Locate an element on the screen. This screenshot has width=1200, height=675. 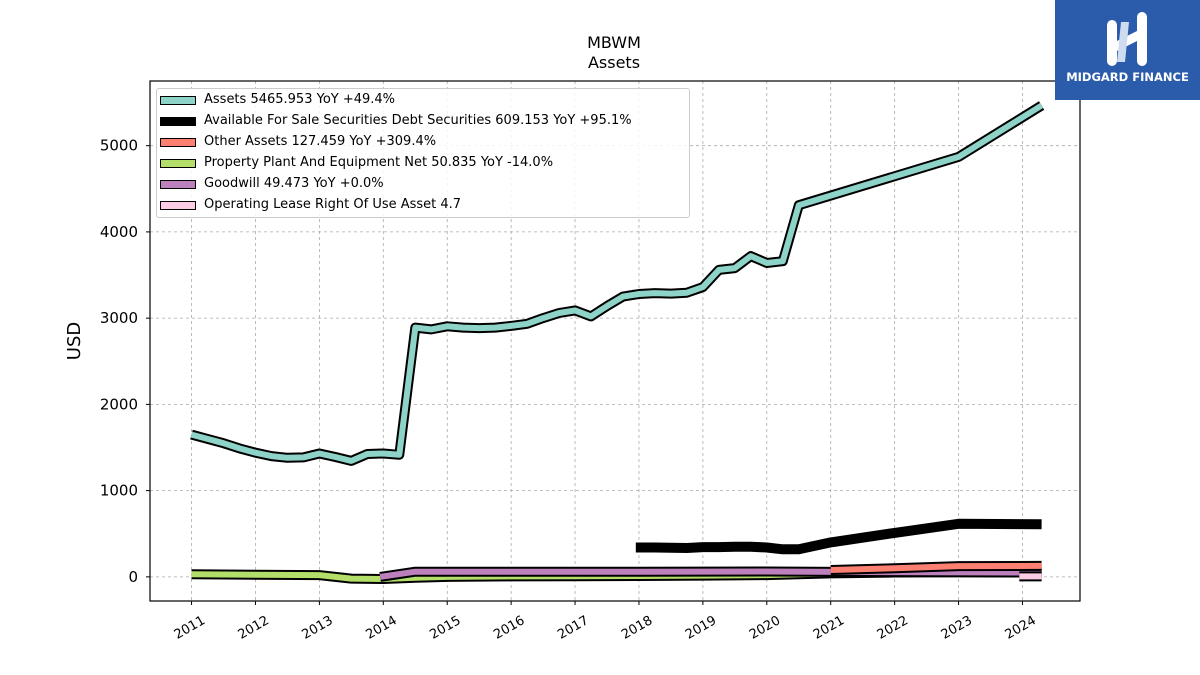
legend-label-assets: Assets 5465.953 YoY +49.4% is located at coordinates (300, 99).